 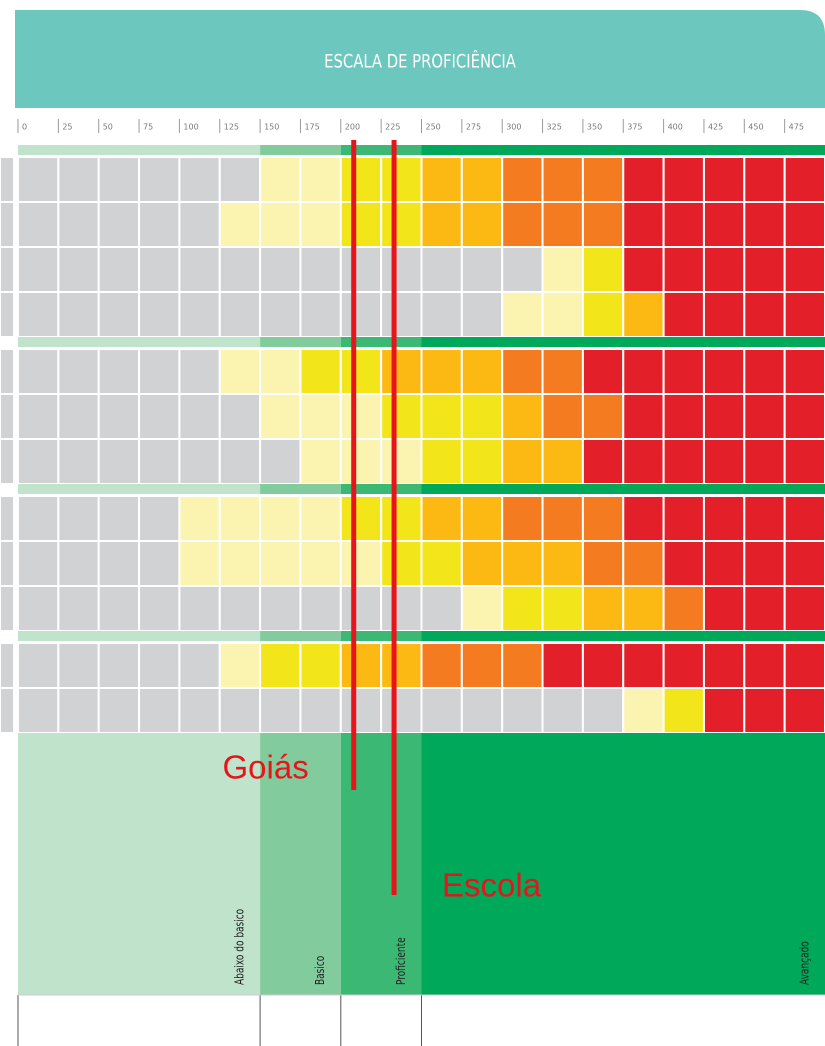 I want to click on tick-label: 200, so click(x=352, y=127).